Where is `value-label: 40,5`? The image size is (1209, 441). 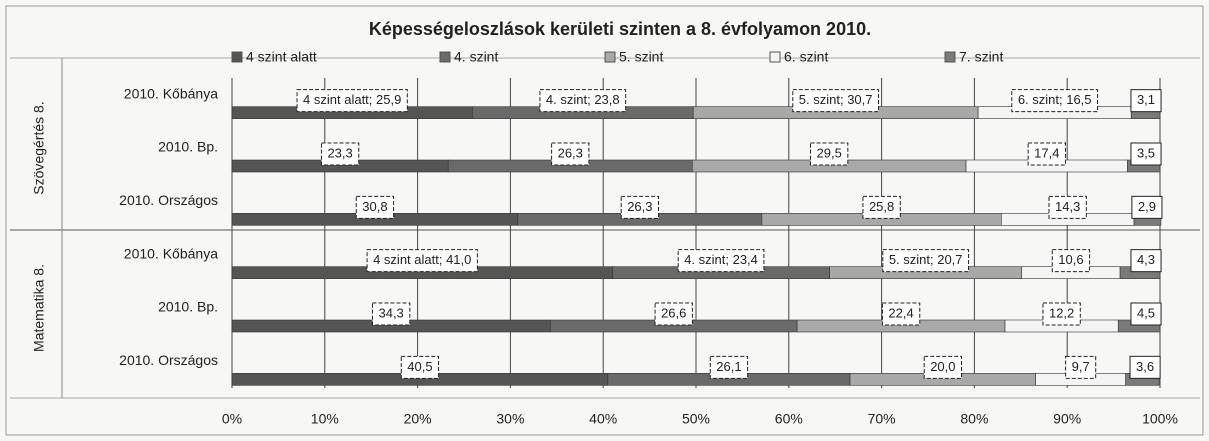
value-label: 40,5 is located at coordinates (419, 366).